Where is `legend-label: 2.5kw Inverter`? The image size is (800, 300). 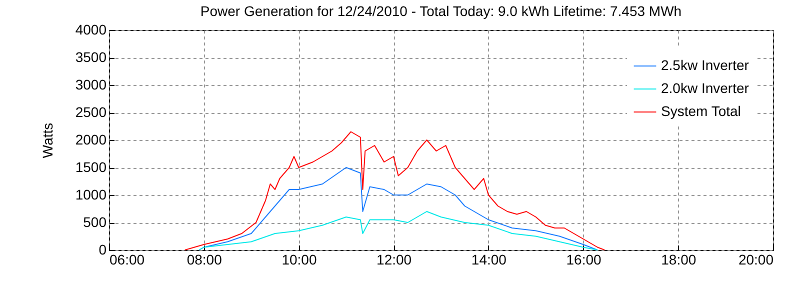 legend-label: 2.5kw Inverter is located at coordinates (705, 65).